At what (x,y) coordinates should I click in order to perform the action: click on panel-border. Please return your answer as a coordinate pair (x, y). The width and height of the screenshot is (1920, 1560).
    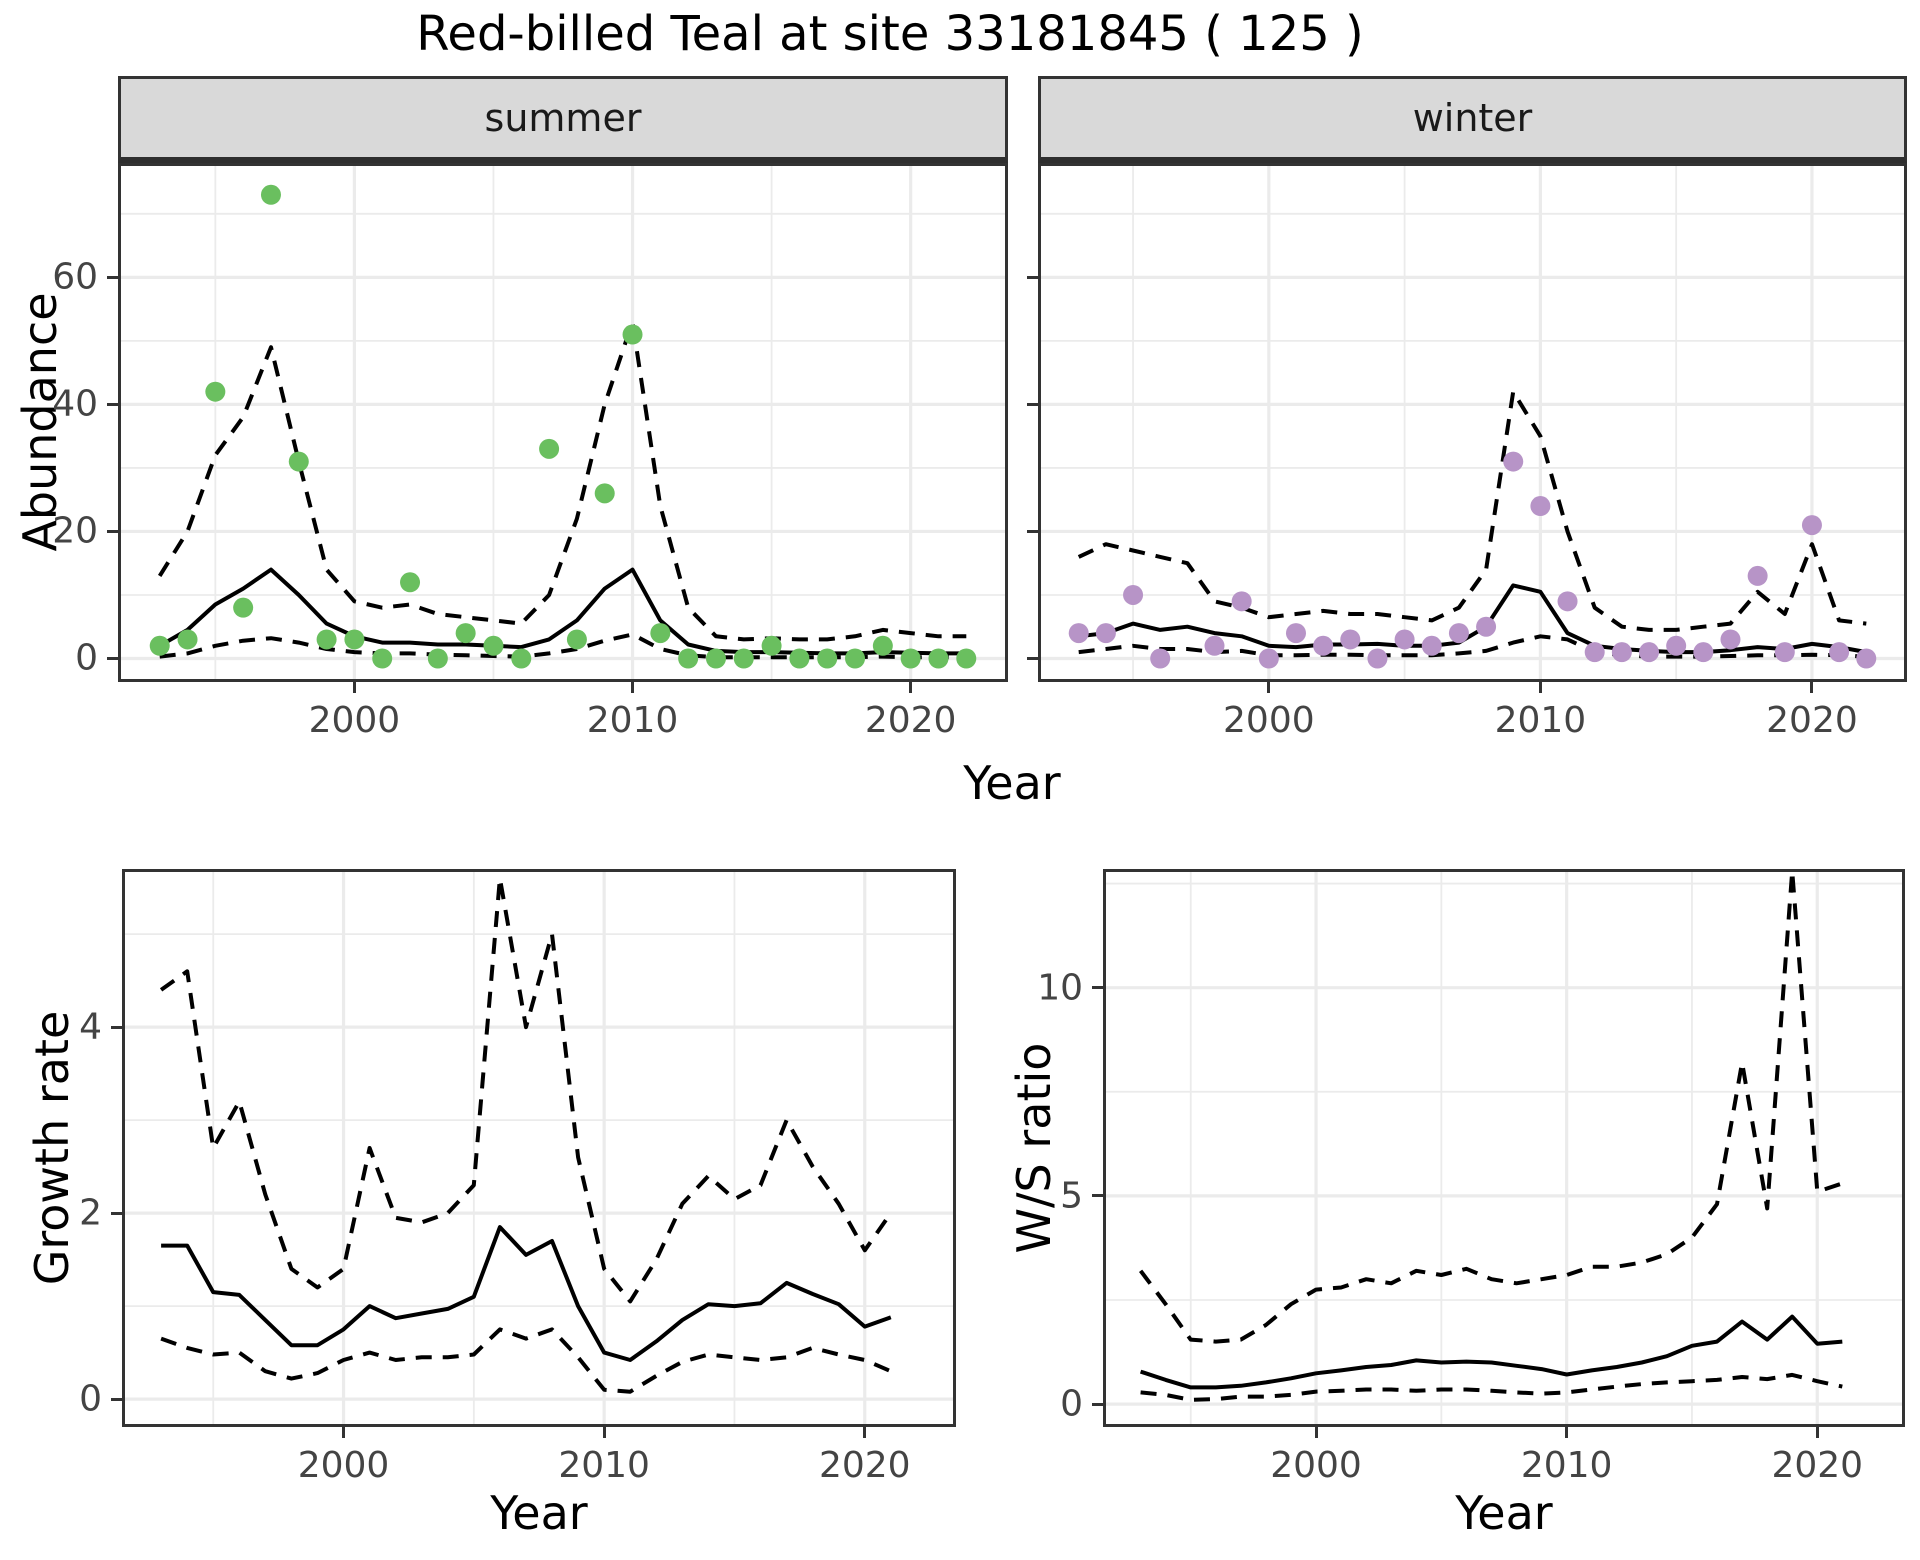
    Looking at the image, I should click on (1504, 1148).